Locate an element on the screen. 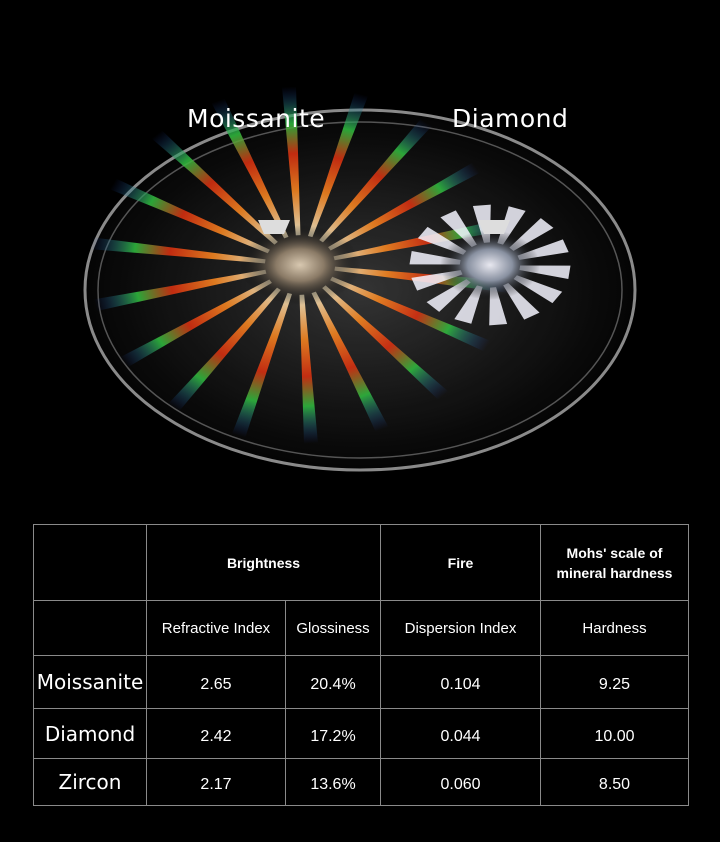  subheader: Dispersion Index is located at coordinates (460, 628).